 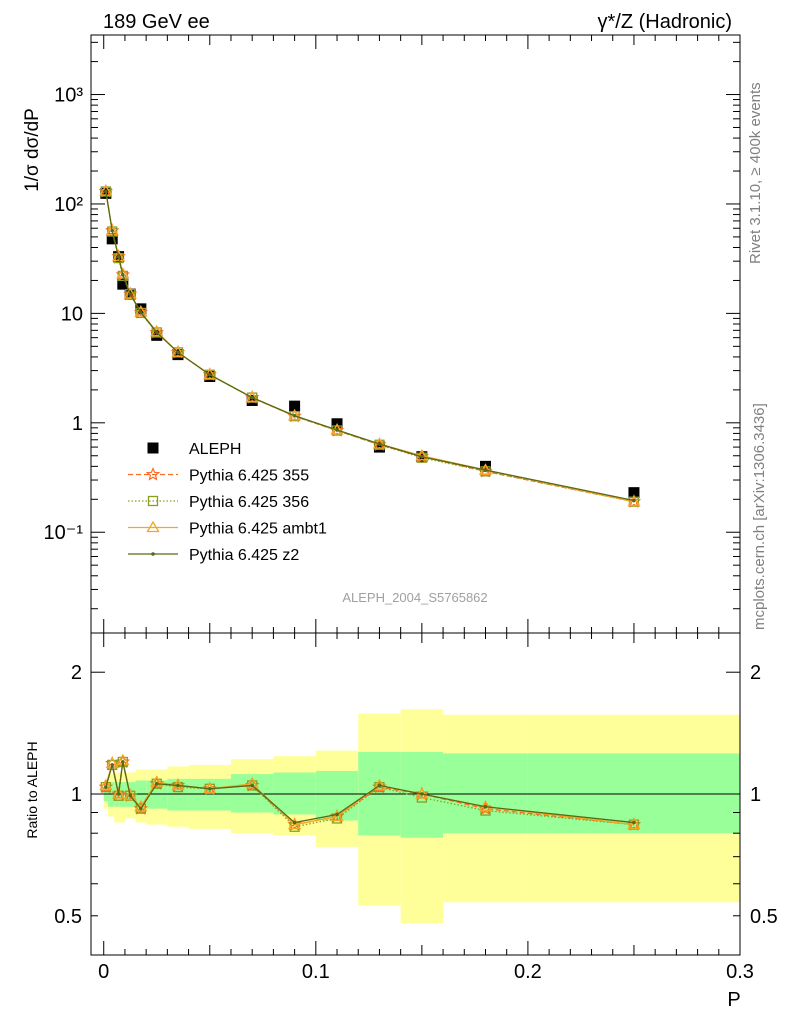 I want to click on legend-label: Pythia 6.425 z2, so click(x=244, y=555).